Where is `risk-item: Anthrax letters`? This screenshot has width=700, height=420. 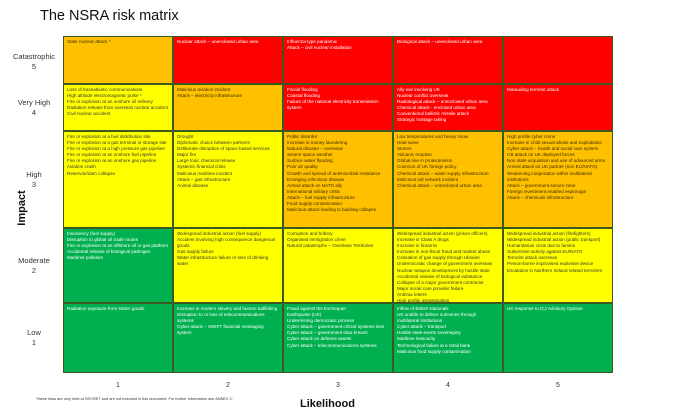 risk-item: Anthrax letters is located at coordinates (412, 294).